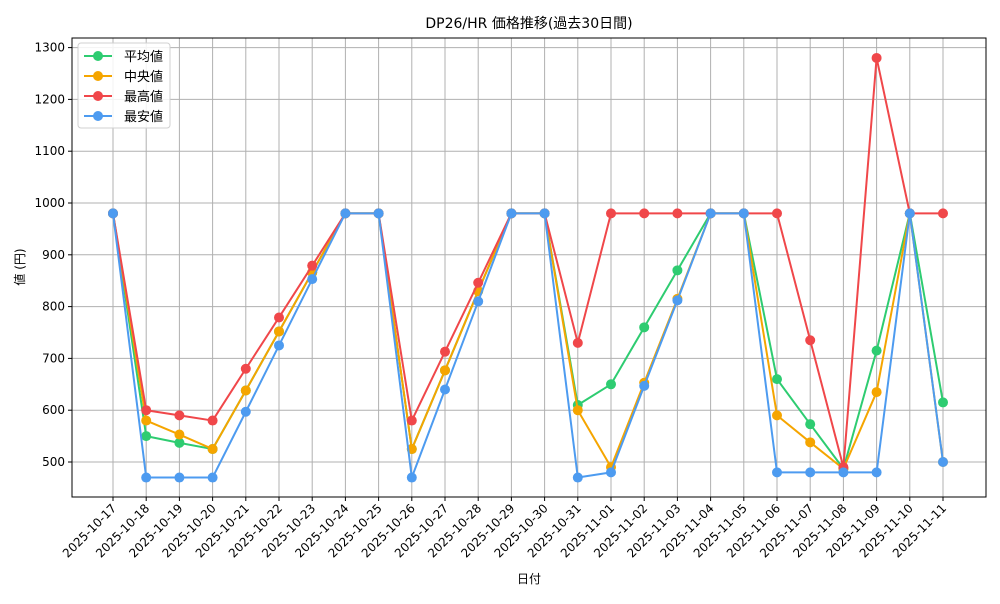 The height and width of the screenshot is (604, 1000). I want to click on y-tick-label: 800, so click(53, 307).